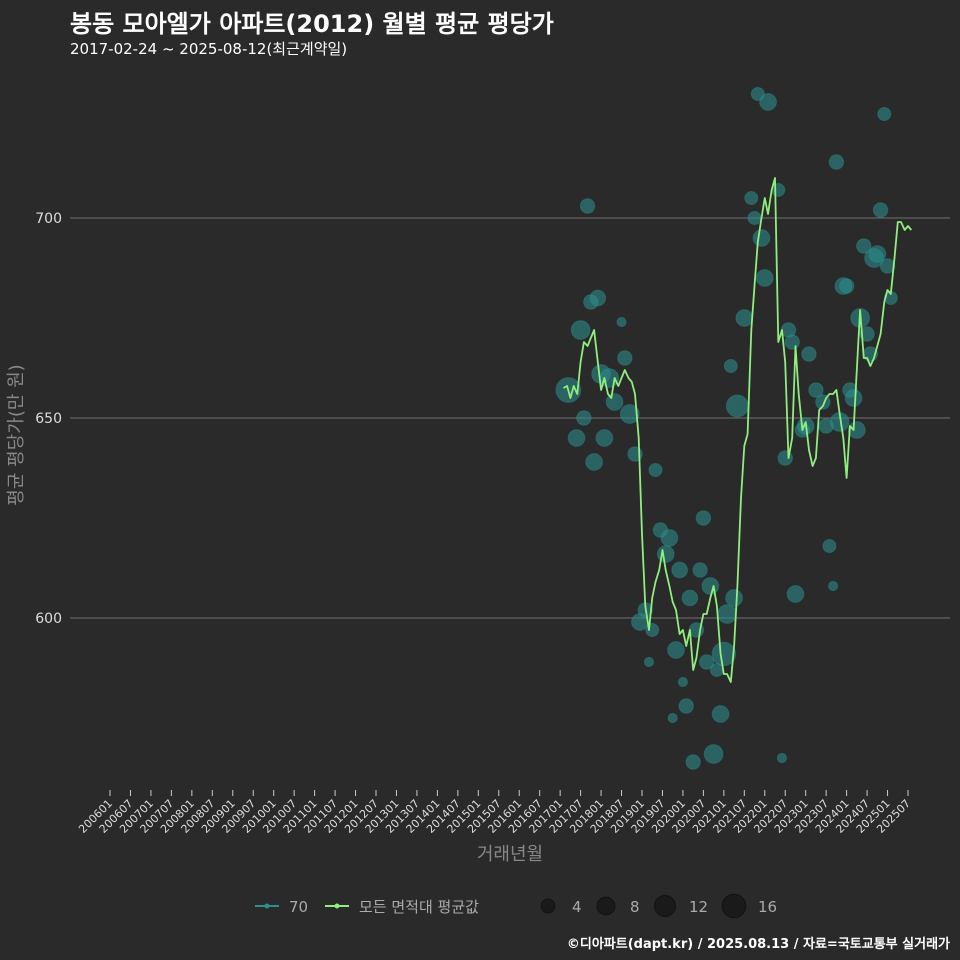 The image size is (960, 960). I want to click on x-axis-title: 거래년월, so click(510, 854).